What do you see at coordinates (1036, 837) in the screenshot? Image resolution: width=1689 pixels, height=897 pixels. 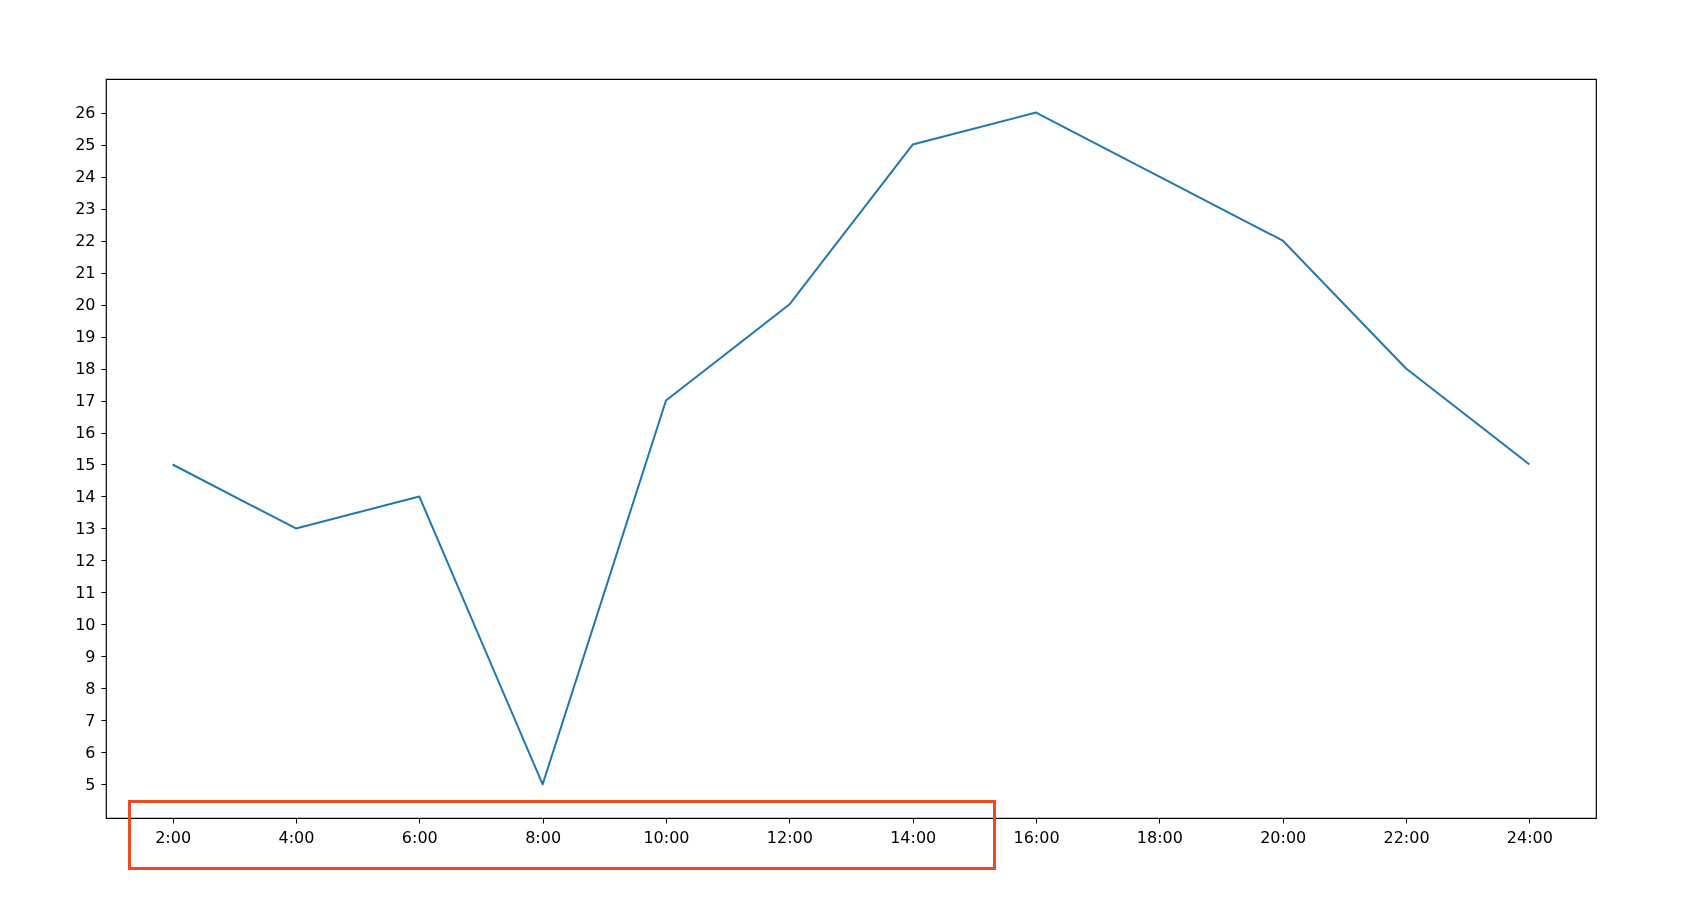 I see `x-tick-label: 16:00` at bounding box center [1036, 837].